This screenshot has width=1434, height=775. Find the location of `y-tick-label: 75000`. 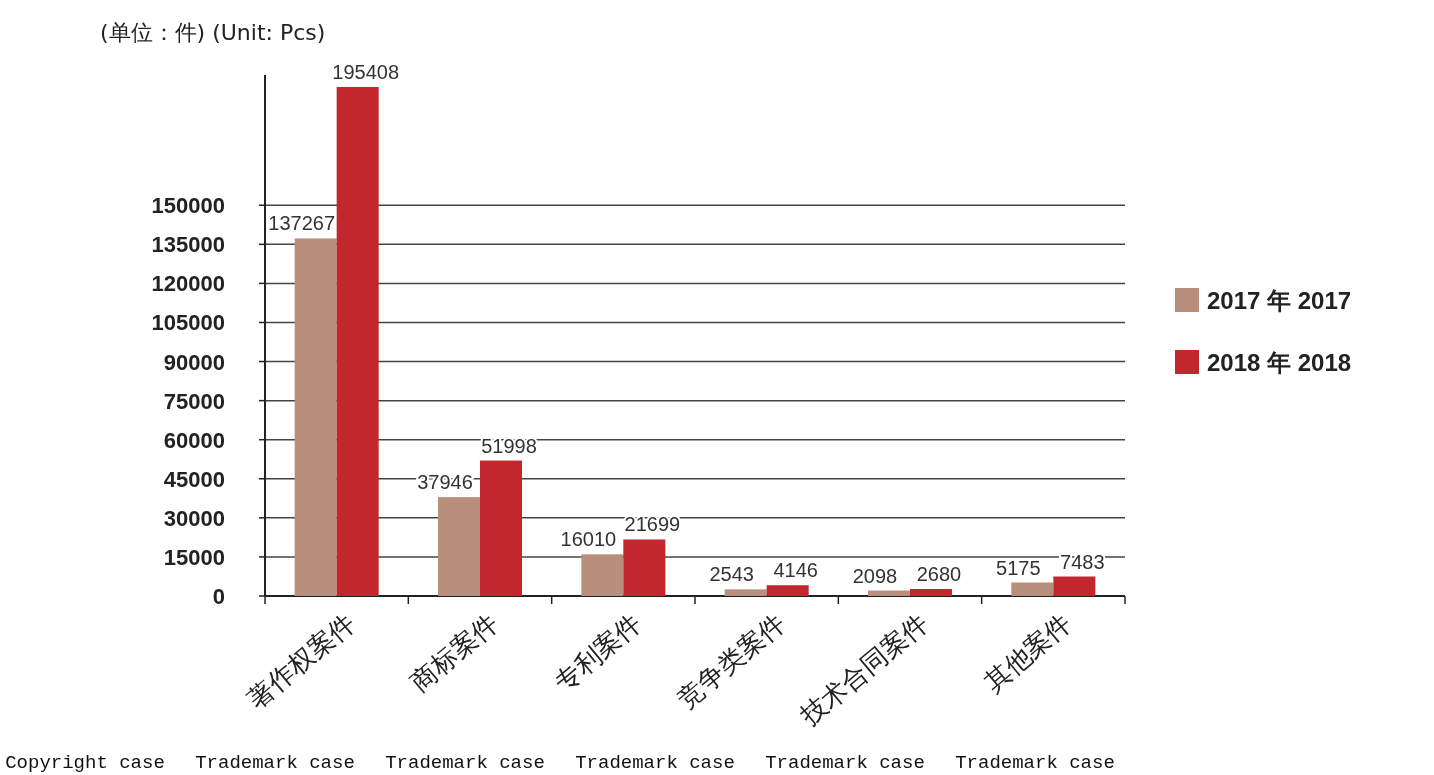

y-tick-label: 75000 is located at coordinates (194, 401).